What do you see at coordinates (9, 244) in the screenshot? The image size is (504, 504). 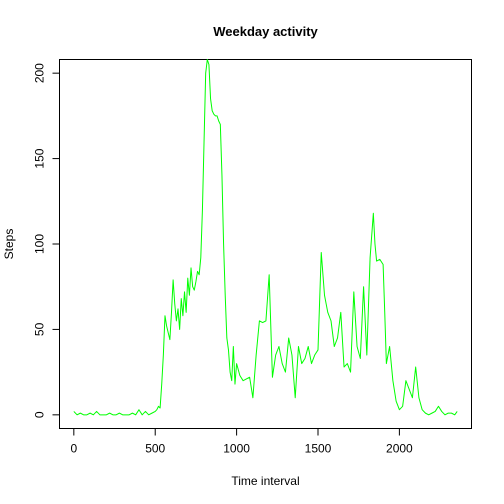 I see `y-axis-label: Steps` at bounding box center [9, 244].